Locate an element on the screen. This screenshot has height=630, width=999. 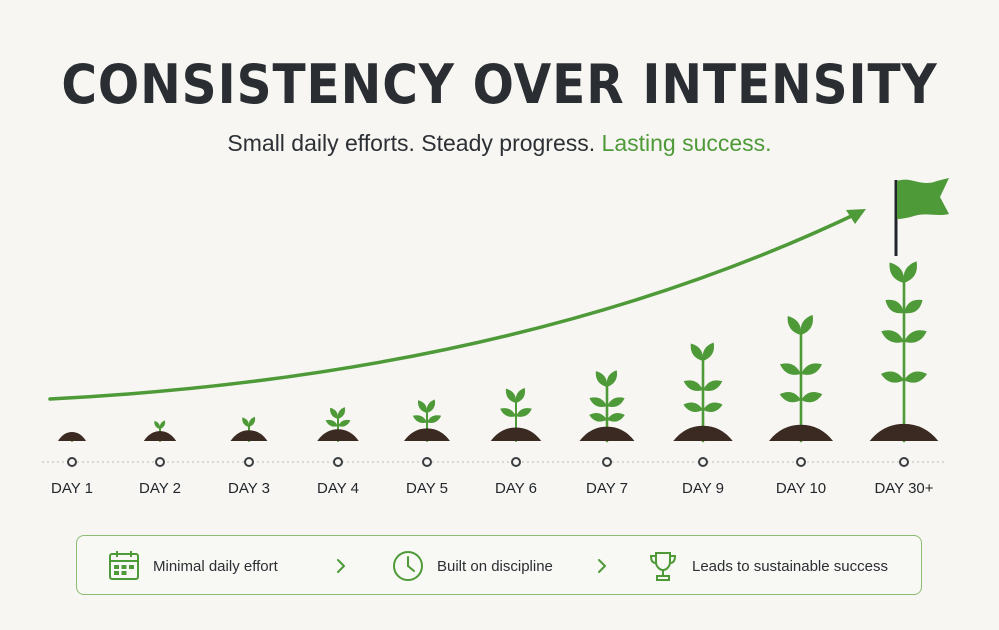
flag-icon is located at coordinates (921, 217).